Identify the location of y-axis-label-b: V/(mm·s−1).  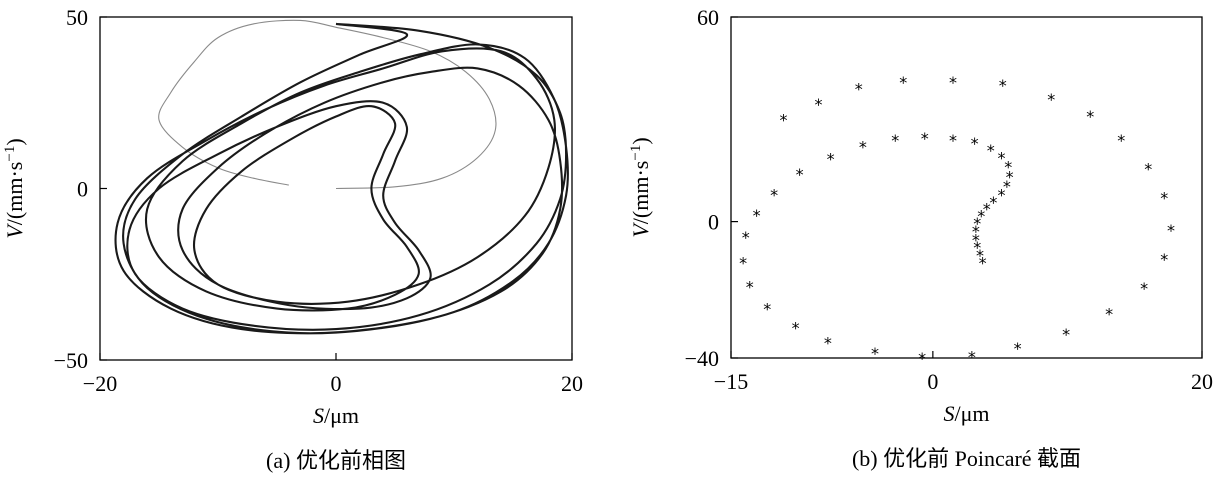
(640, 187).